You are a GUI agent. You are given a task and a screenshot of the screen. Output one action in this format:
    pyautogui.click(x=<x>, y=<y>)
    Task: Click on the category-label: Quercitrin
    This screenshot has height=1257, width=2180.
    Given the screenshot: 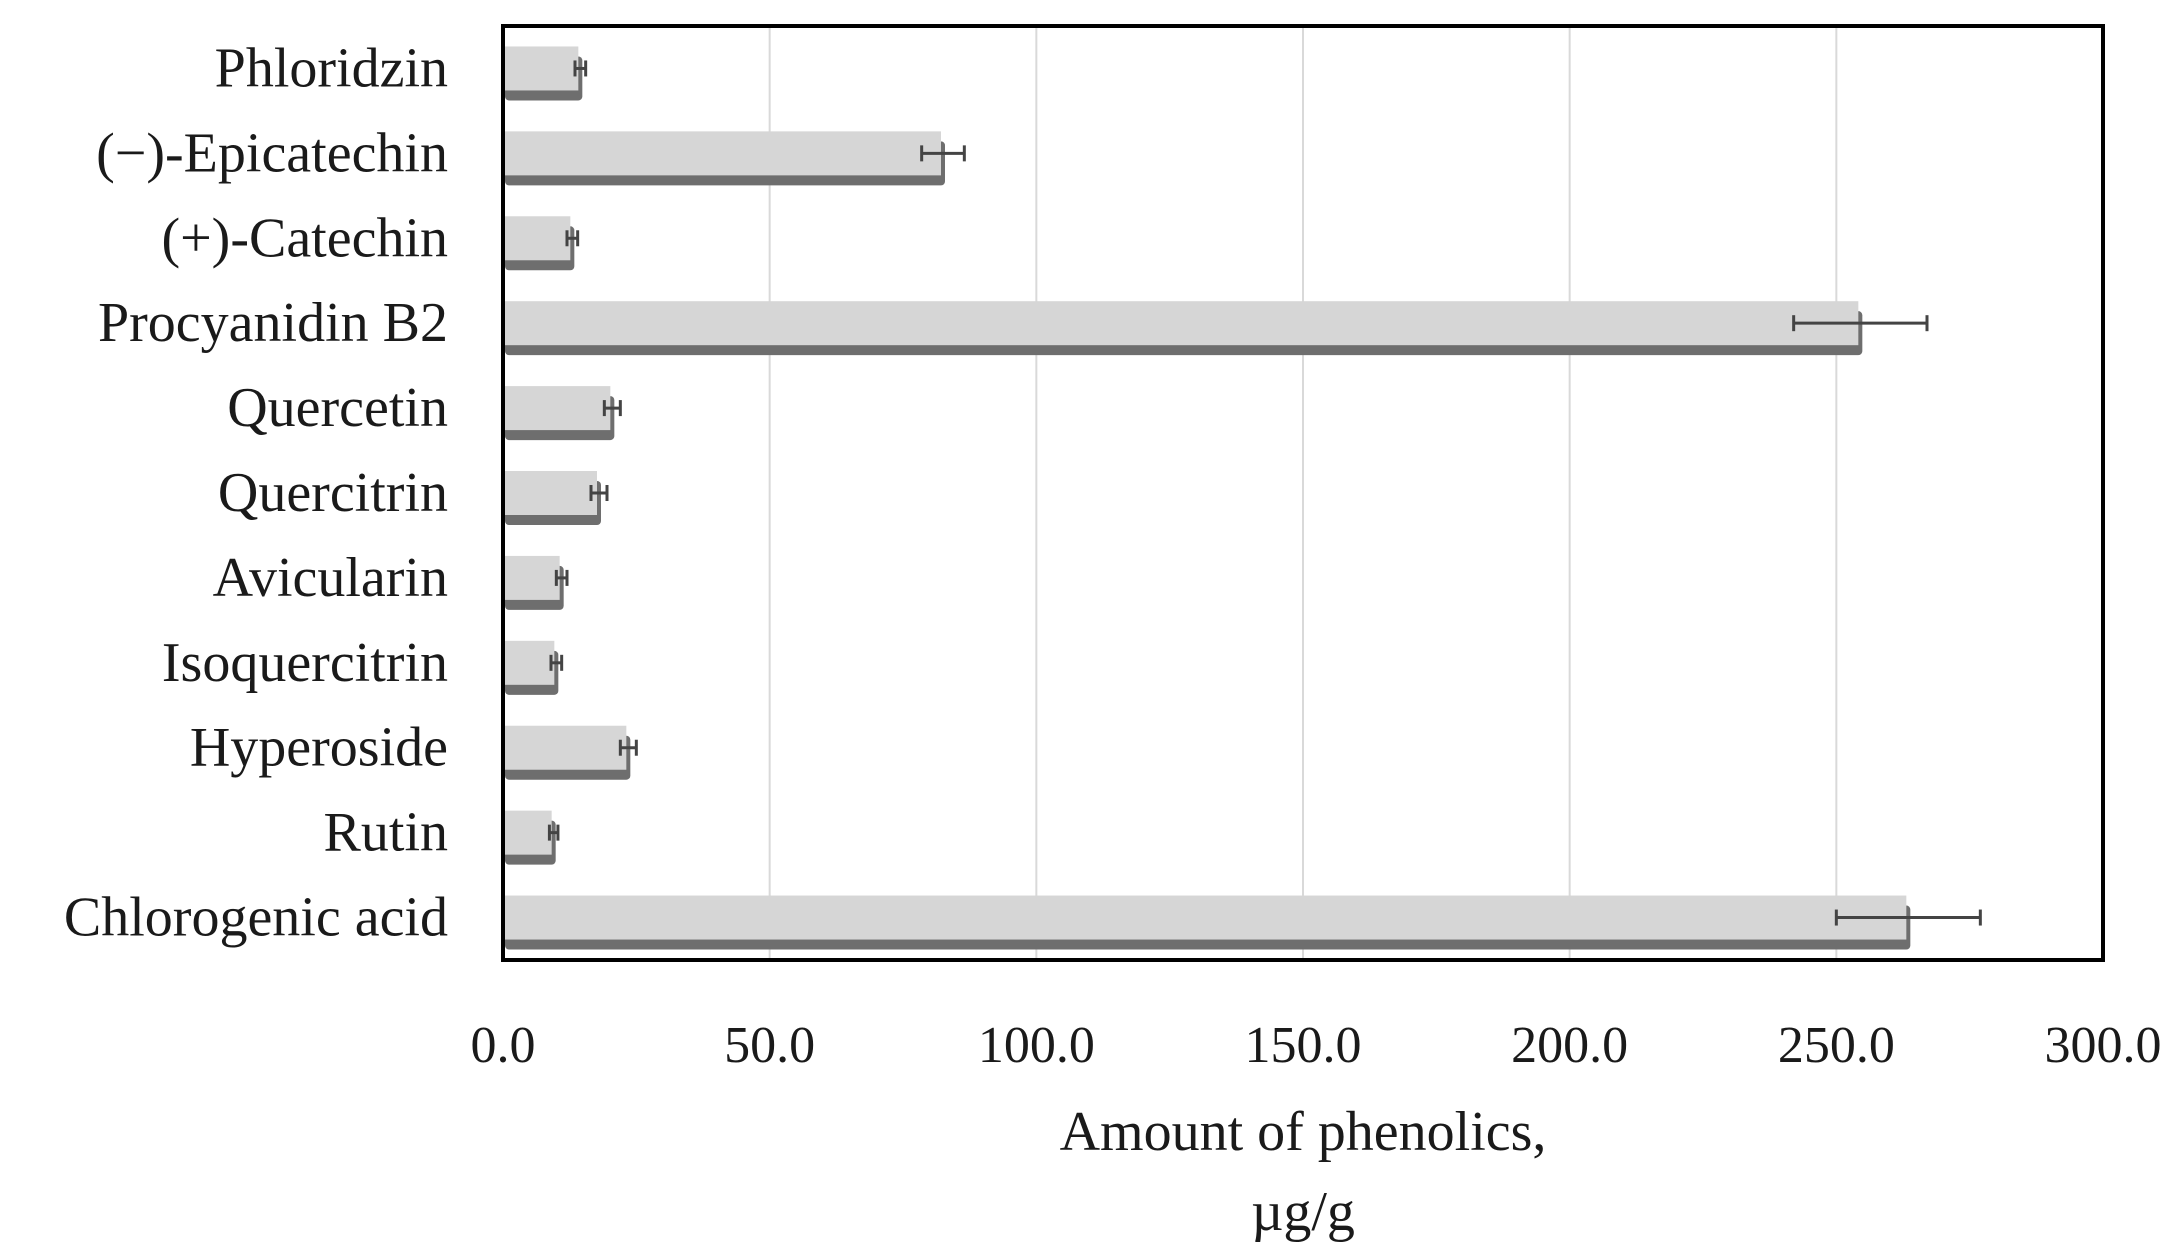 What is the action you would take?
    pyautogui.click(x=333, y=493)
    